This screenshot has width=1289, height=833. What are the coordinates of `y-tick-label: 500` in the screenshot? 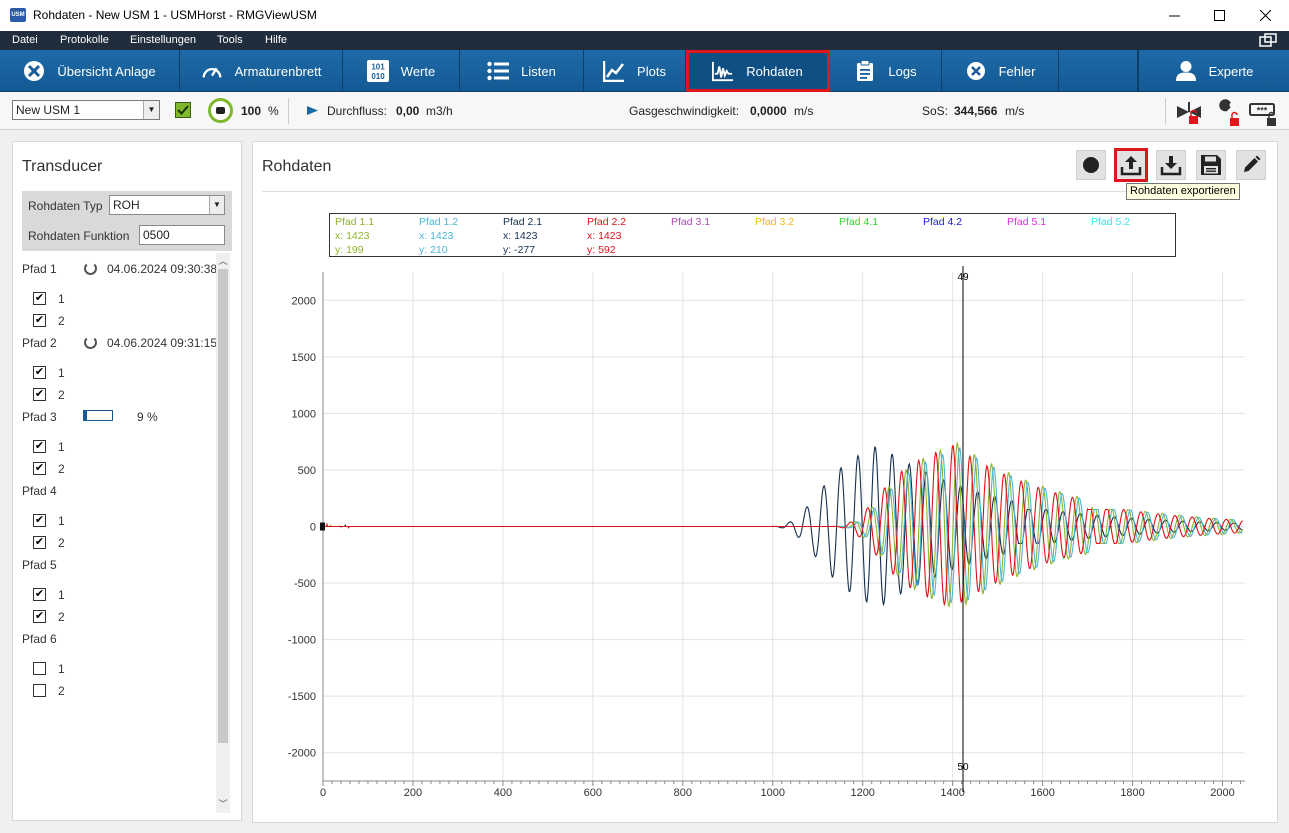 It's located at (307, 471).